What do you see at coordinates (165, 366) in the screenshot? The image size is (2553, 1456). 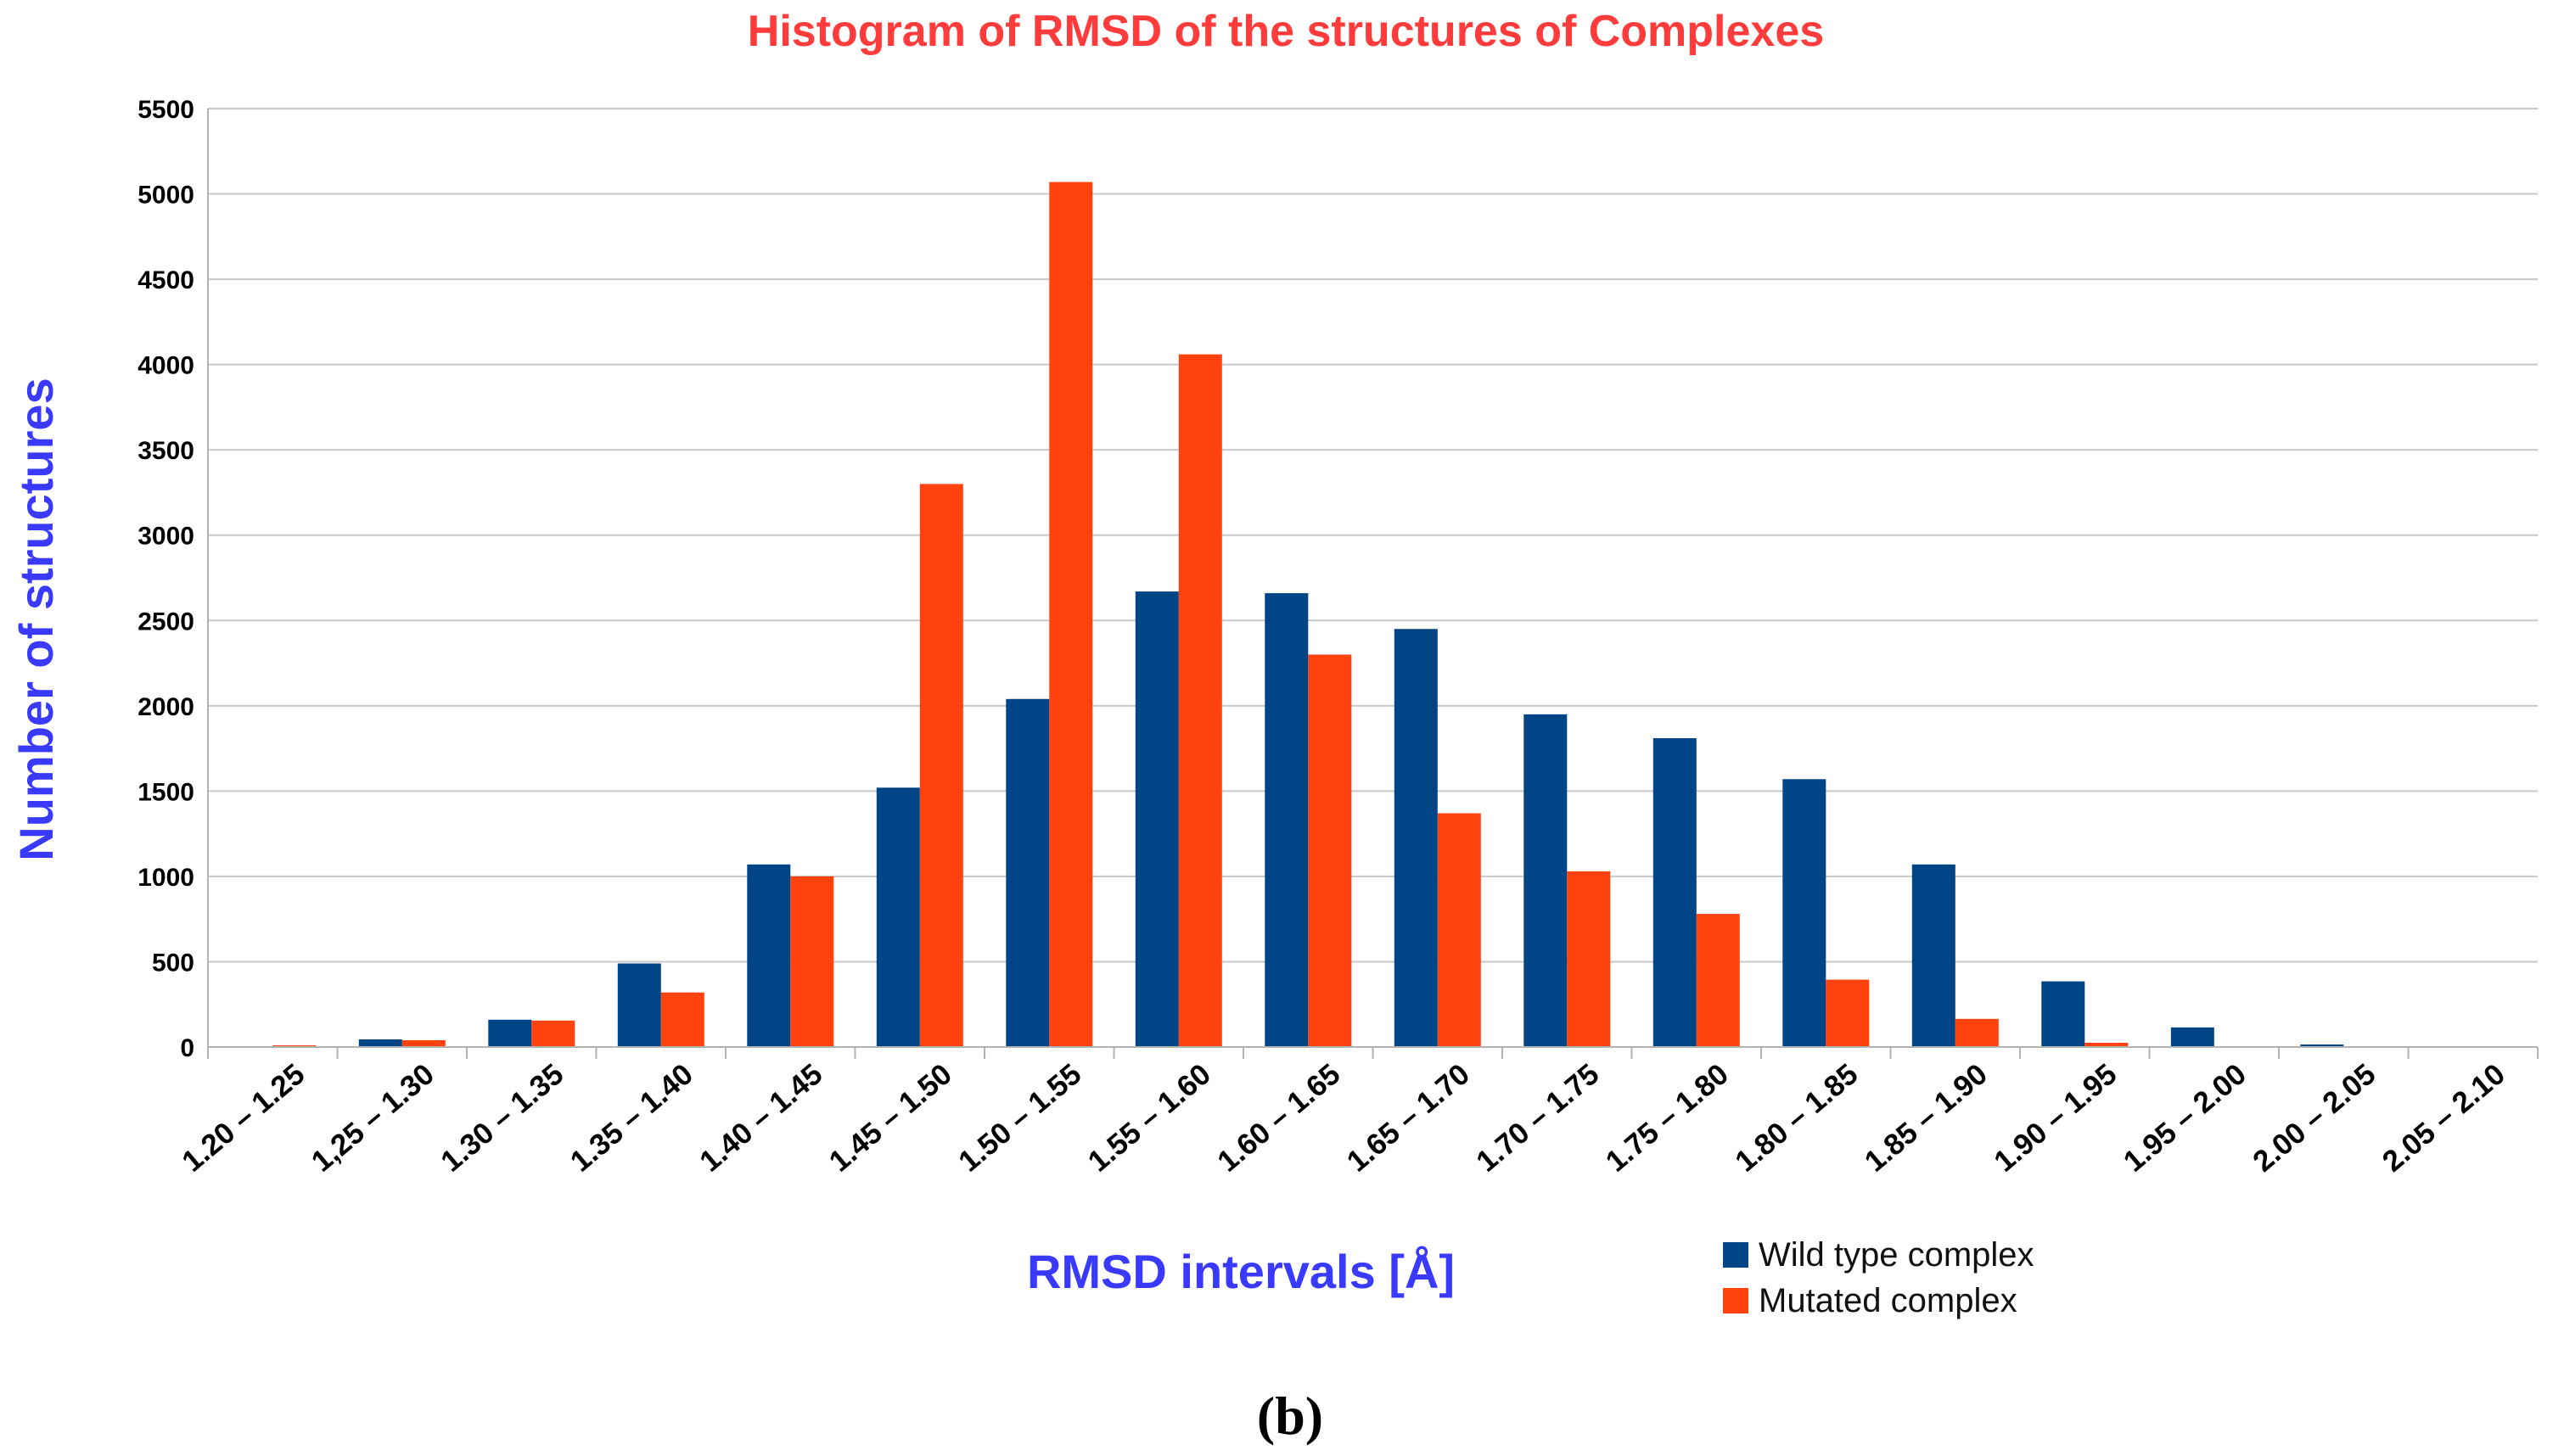 I see `y-tick-label: 4000` at bounding box center [165, 366].